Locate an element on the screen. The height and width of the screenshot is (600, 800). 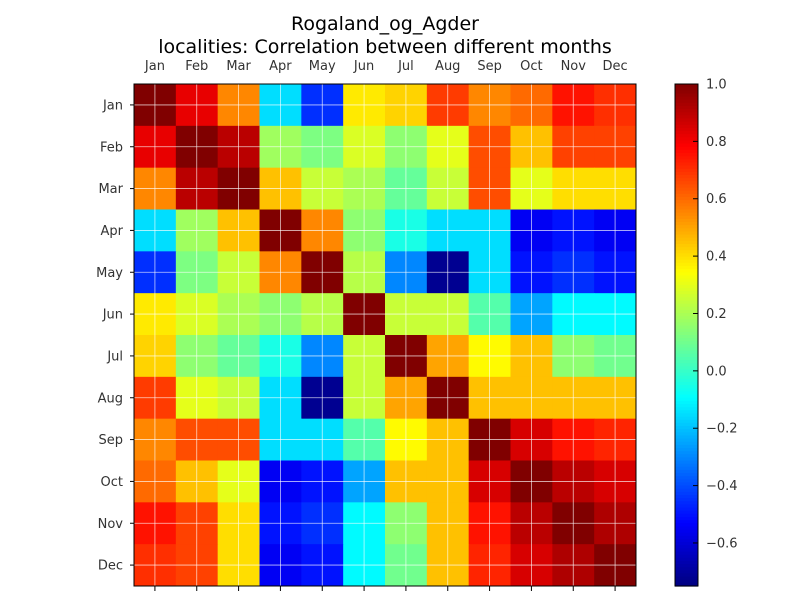
colorbar-tick-label: 0.8 is located at coordinates (716, 142).